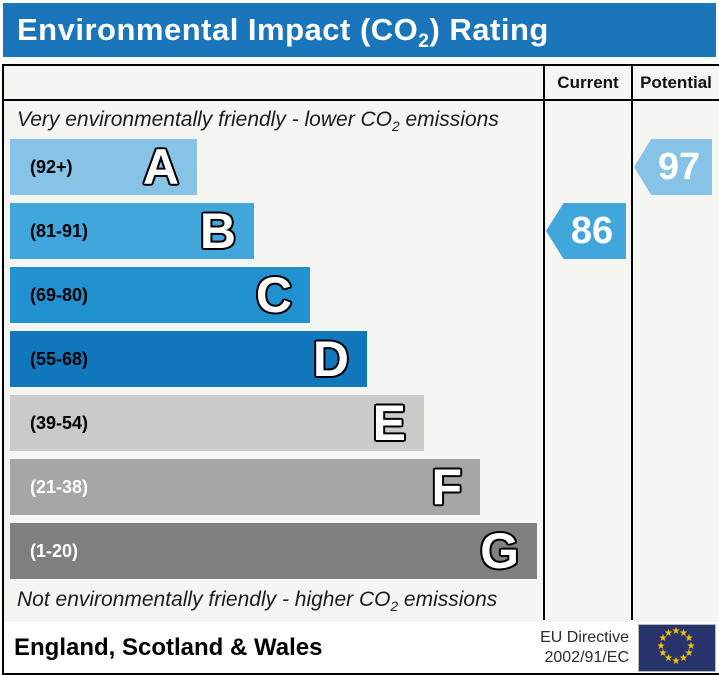 This screenshot has height=675, width=719. Describe the element at coordinates (51, 166) in the screenshot. I see `band-range-label: (92+)` at that location.